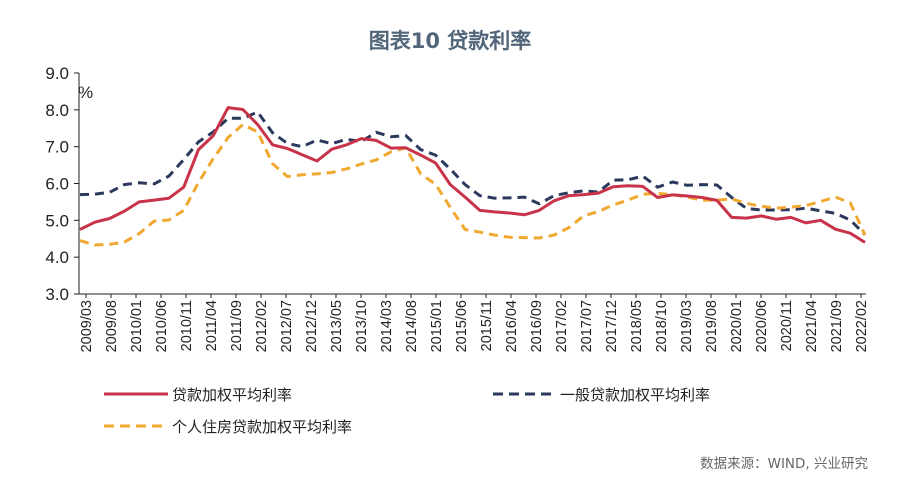 The image size is (900, 488). I want to click on x-tick-label: 2010/06, so click(162, 326).